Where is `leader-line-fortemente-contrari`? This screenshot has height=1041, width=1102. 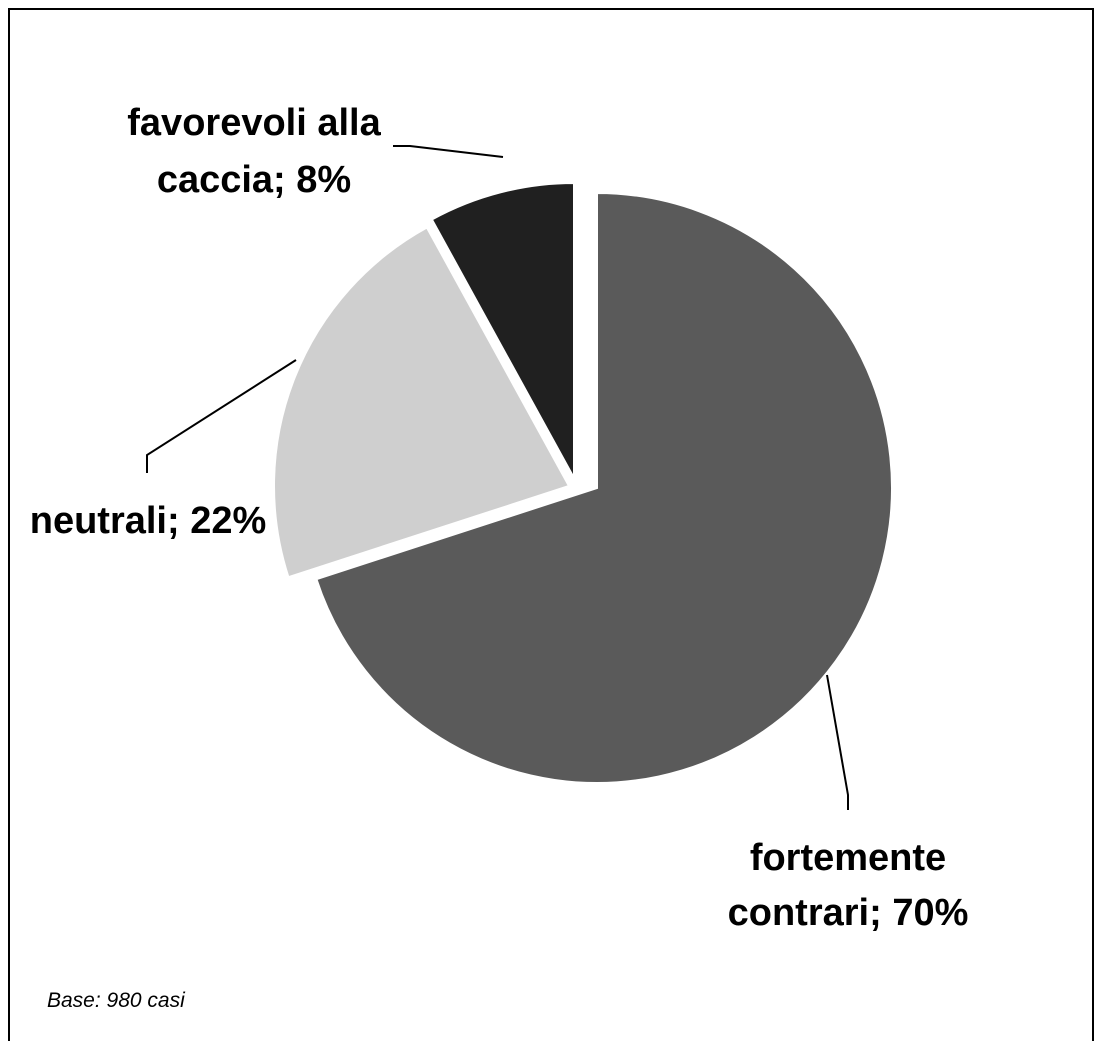
leader-line-fortemente-contrari is located at coordinates (837, 742).